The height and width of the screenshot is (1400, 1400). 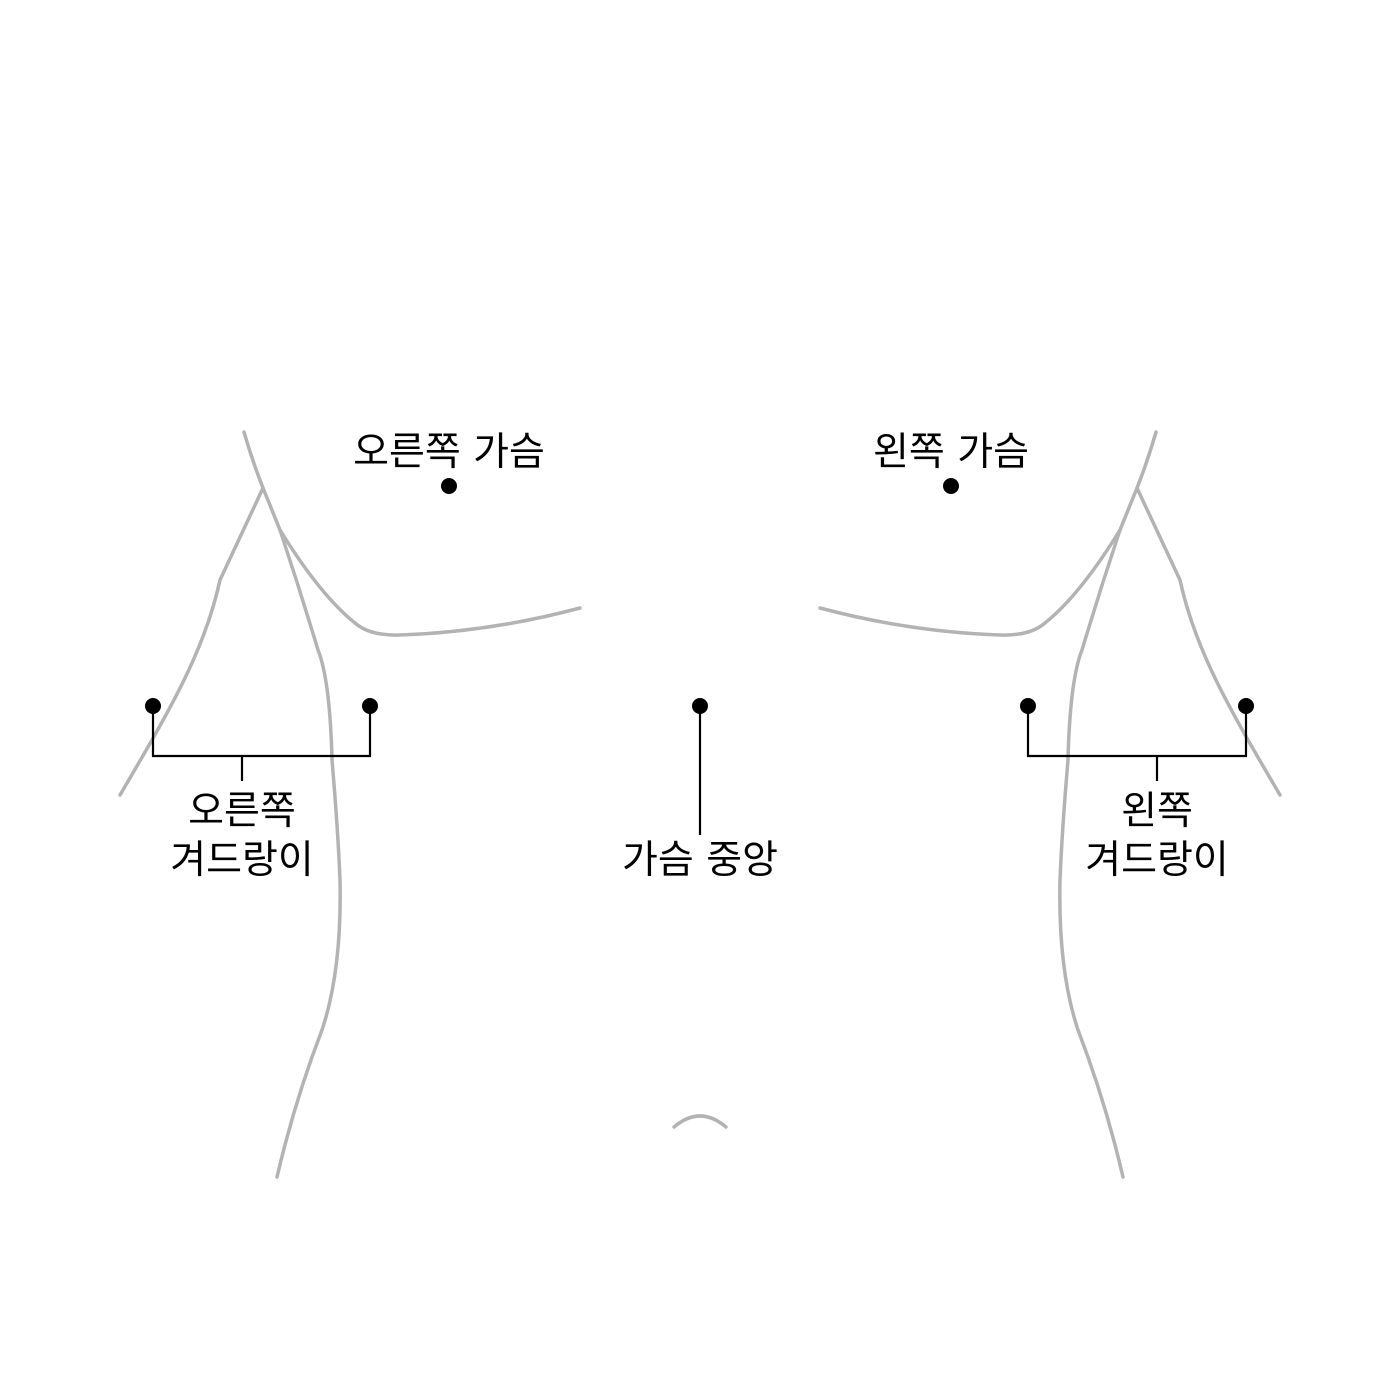 What do you see at coordinates (261, 743) in the screenshot?
I see `right-armpit-bracket` at bounding box center [261, 743].